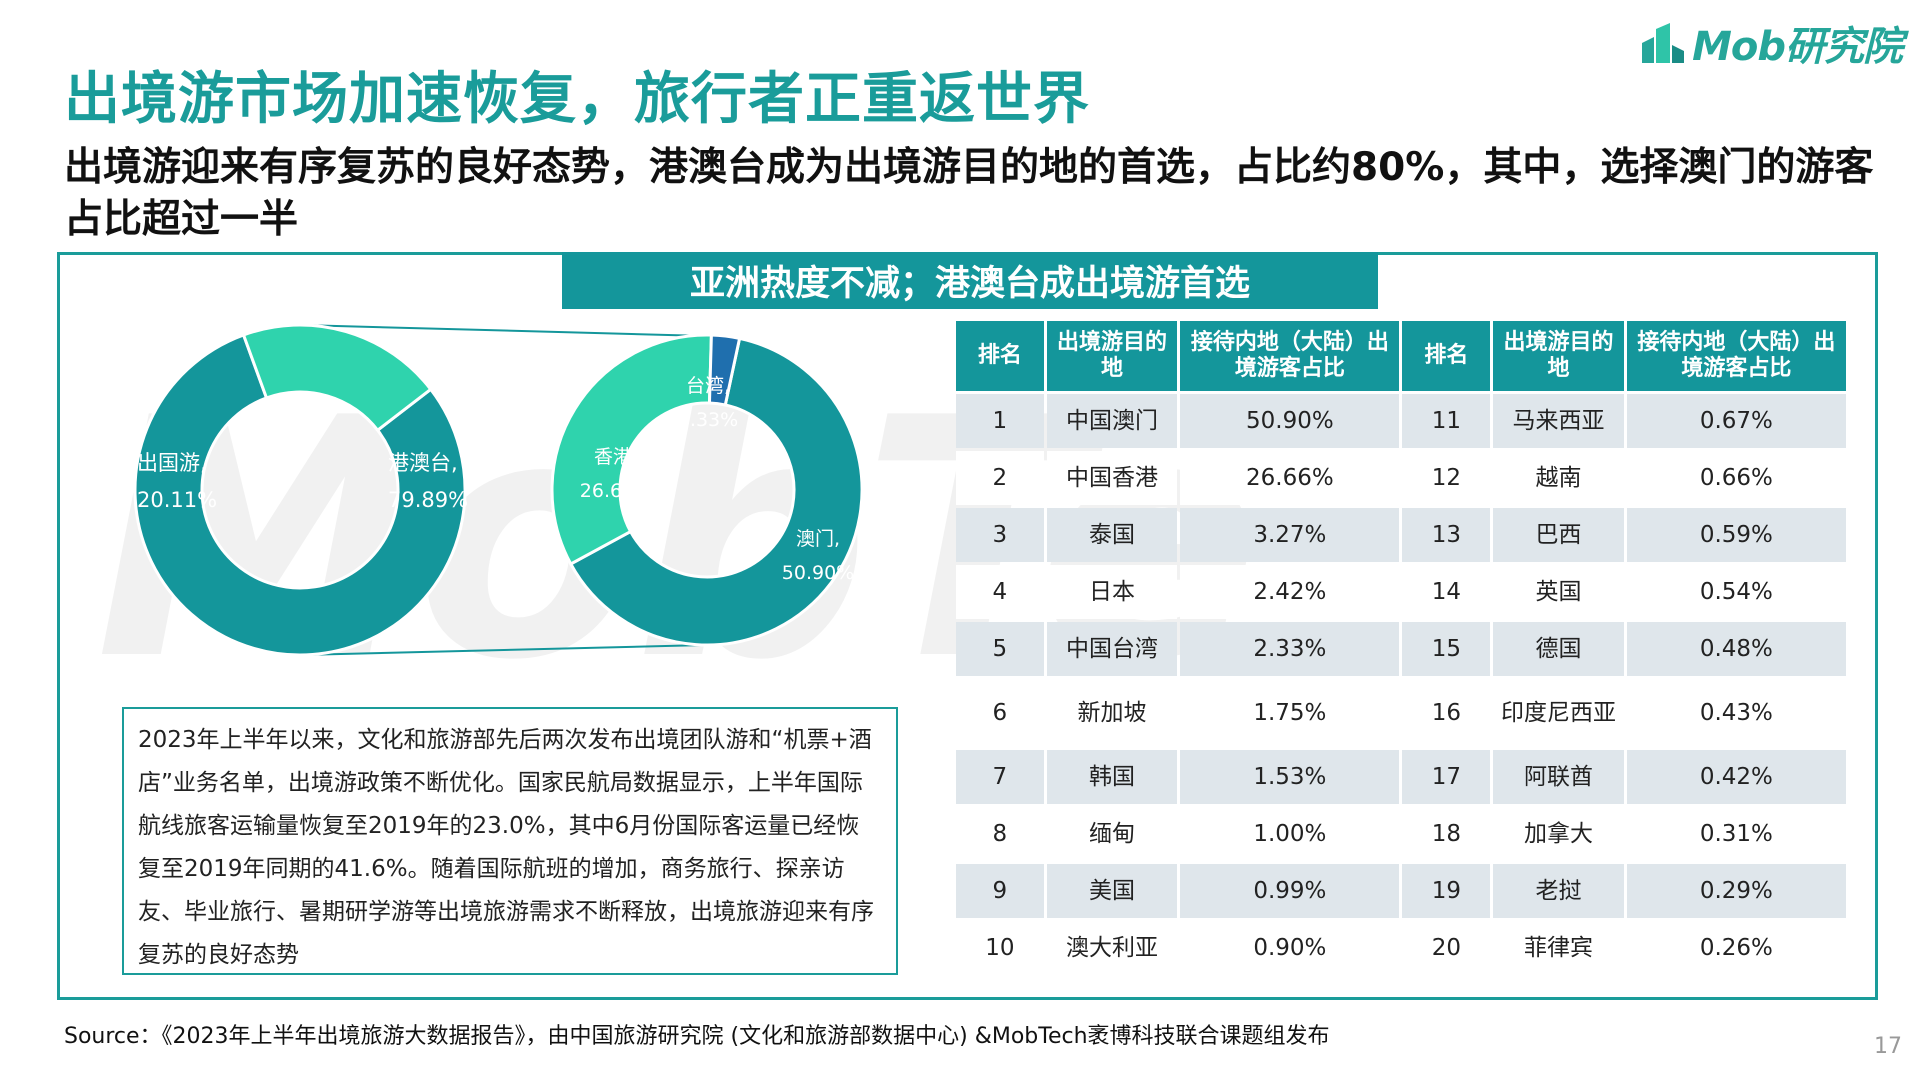 The width and height of the screenshot is (1920, 1080). Describe the element at coordinates (1000, 535) in the screenshot. I see `table-cell: 3` at that location.